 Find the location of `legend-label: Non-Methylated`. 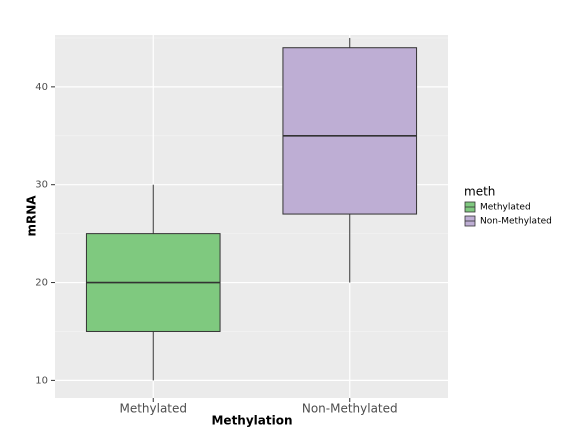

legend-label: Non-Methylated is located at coordinates (516, 222).